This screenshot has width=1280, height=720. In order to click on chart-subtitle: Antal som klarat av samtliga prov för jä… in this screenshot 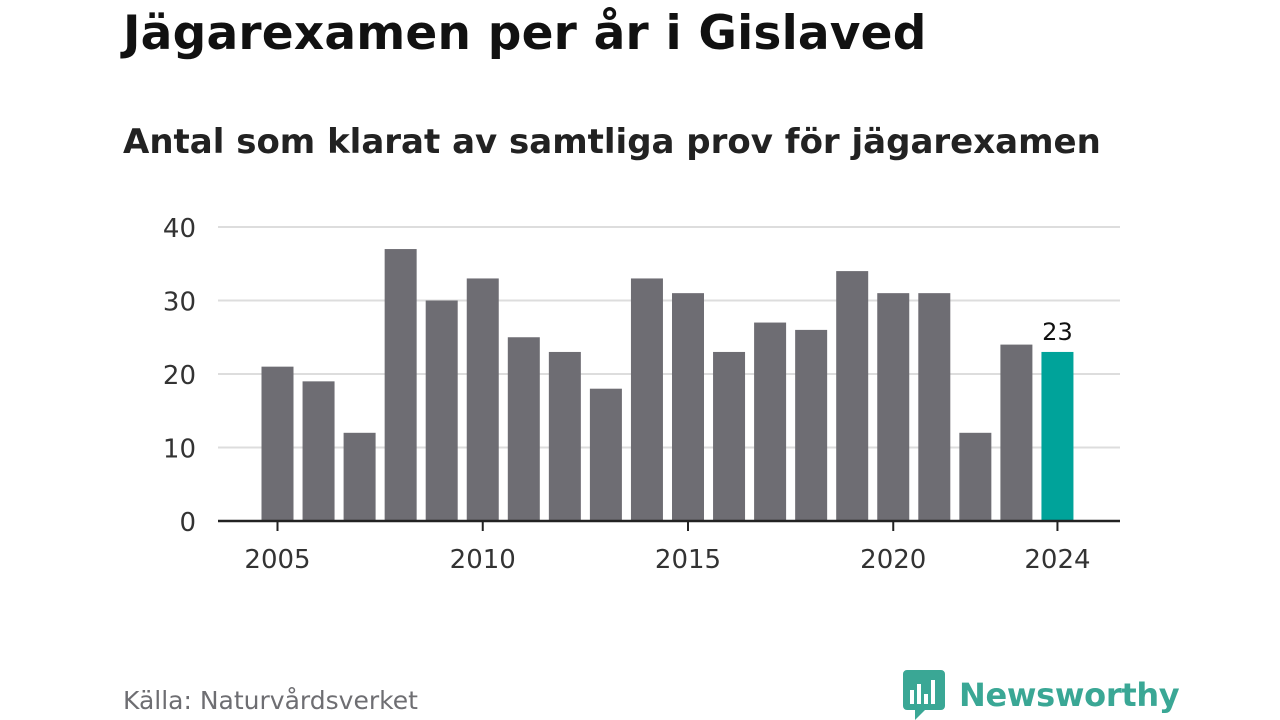, I will do `click(612, 142)`.